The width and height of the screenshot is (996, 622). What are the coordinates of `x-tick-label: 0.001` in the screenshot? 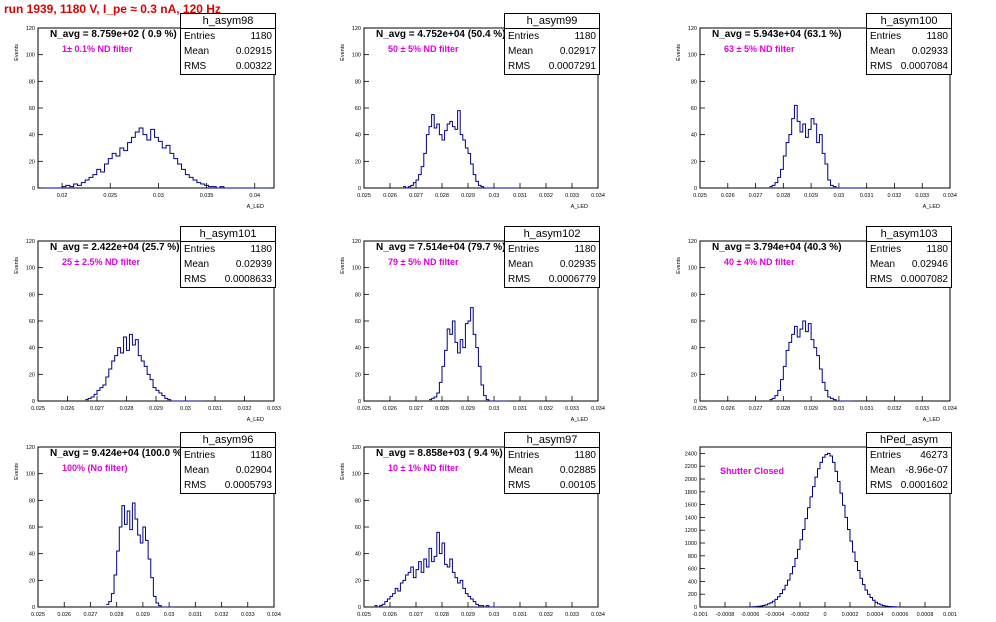 It's located at (950, 615).